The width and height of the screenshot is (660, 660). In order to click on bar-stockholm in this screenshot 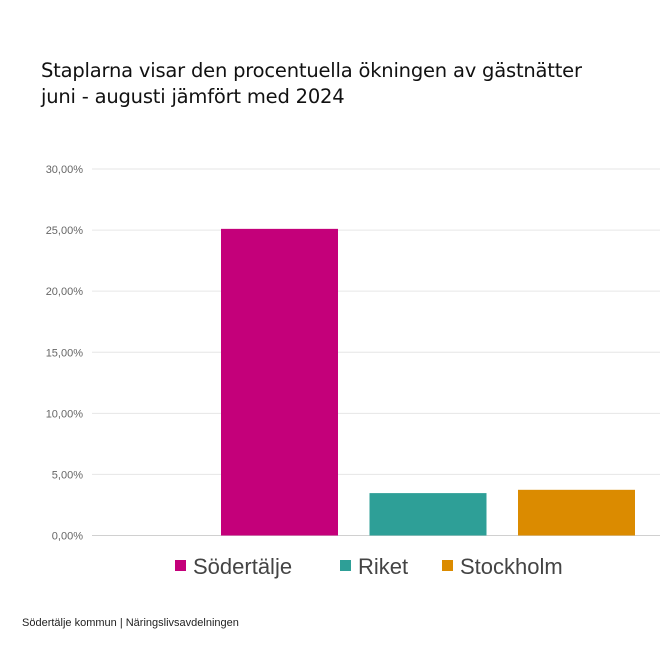, I will do `click(576, 512)`.